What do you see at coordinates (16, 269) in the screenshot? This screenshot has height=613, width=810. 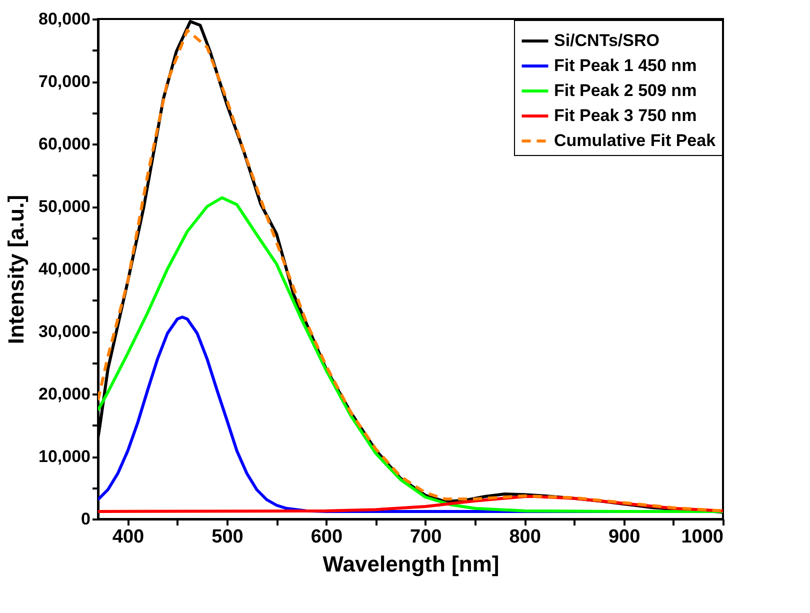 I see `y-axis-title: Intensity [a.u.]` at bounding box center [16, 269].